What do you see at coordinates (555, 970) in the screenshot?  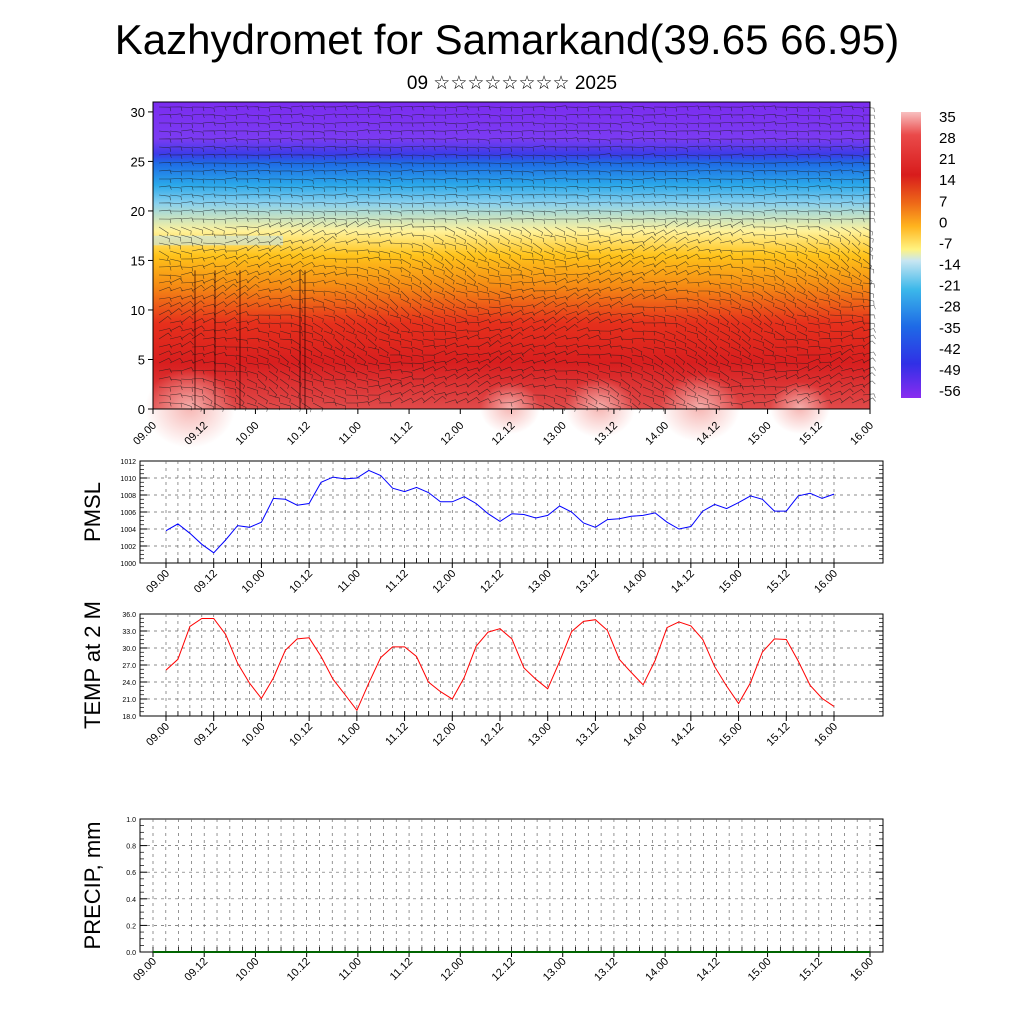 I see `x-tick-label: 13.00` at bounding box center [555, 970].